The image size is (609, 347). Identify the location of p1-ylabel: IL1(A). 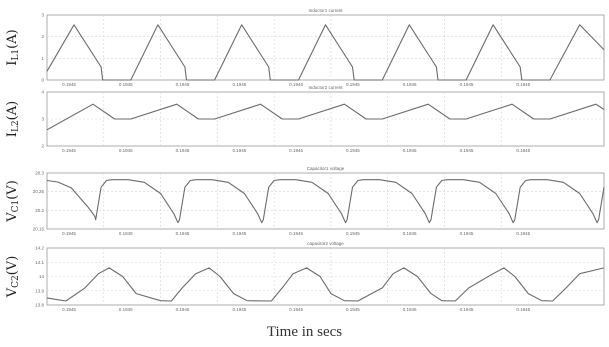
(13, 47).